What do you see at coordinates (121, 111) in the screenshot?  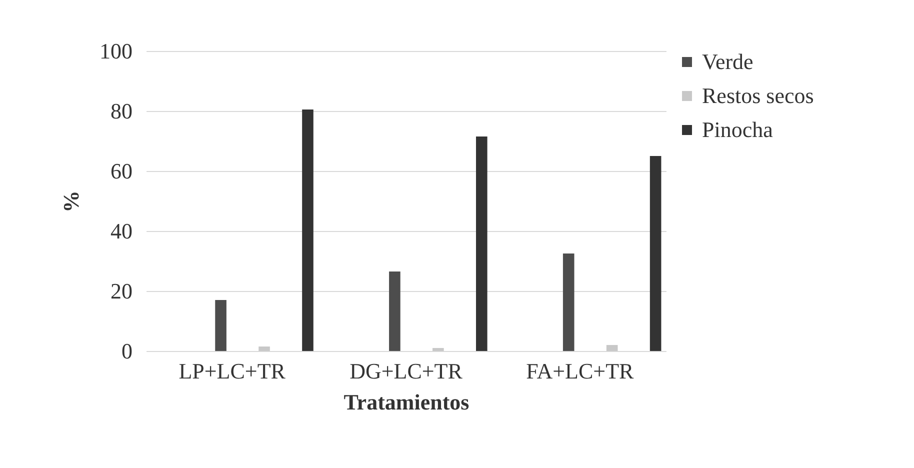 I see `y-tick-label: 80` at bounding box center [121, 111].